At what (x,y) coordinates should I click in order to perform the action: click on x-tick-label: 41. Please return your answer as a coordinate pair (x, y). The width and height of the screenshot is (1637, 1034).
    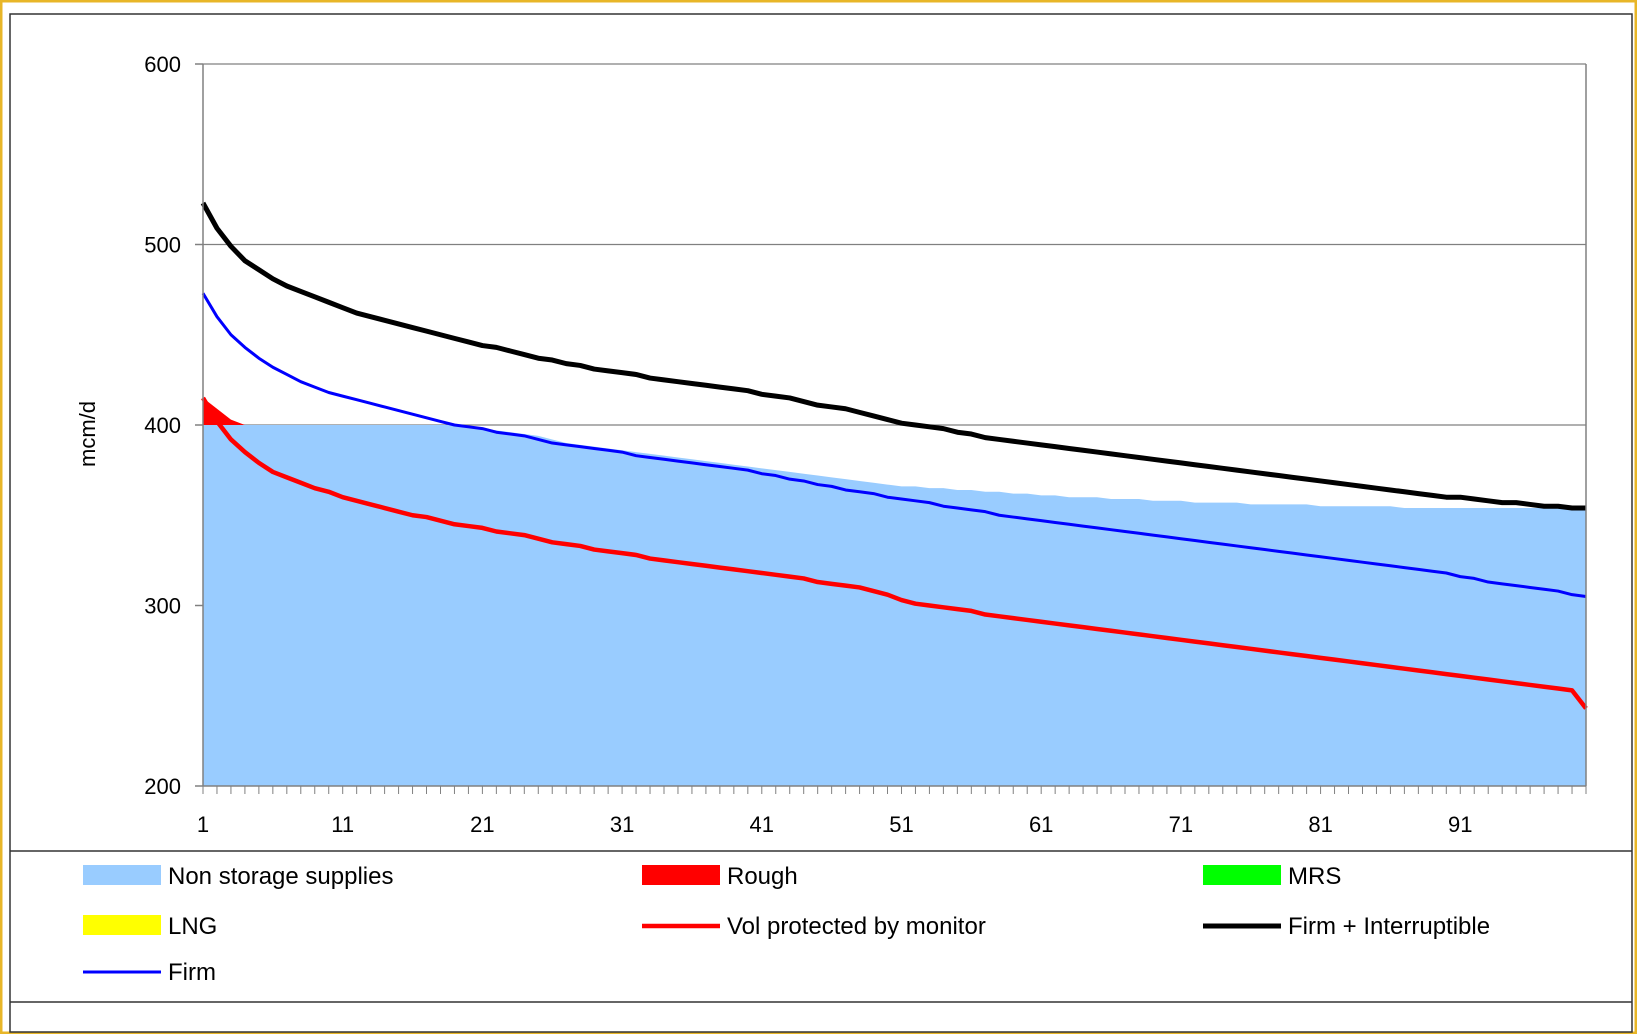
    Looking at the image, I should click on (762, 824).